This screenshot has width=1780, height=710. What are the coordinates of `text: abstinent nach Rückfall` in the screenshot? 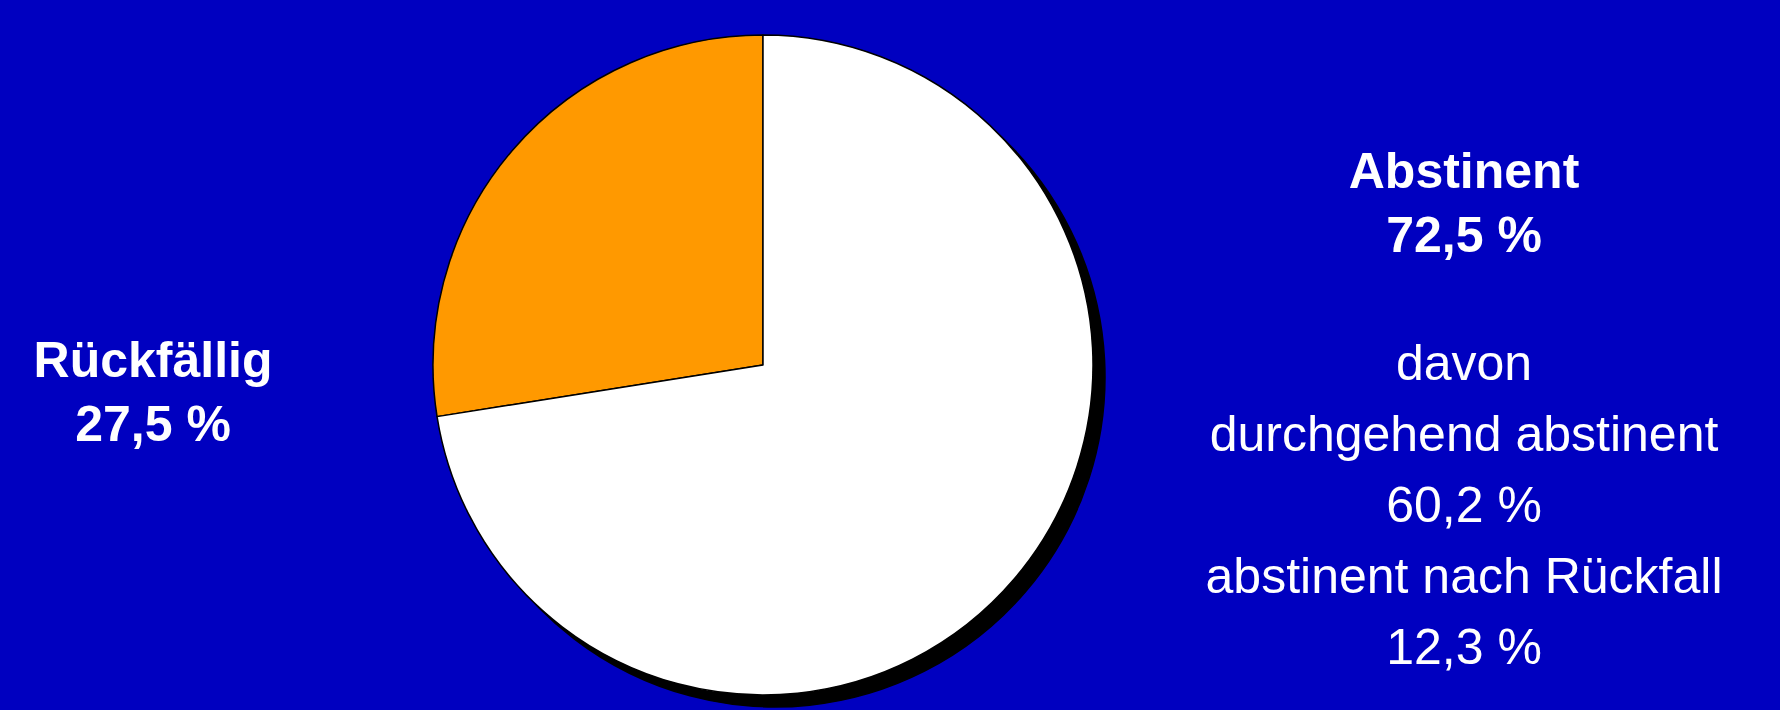 It's located at (1464, 576).